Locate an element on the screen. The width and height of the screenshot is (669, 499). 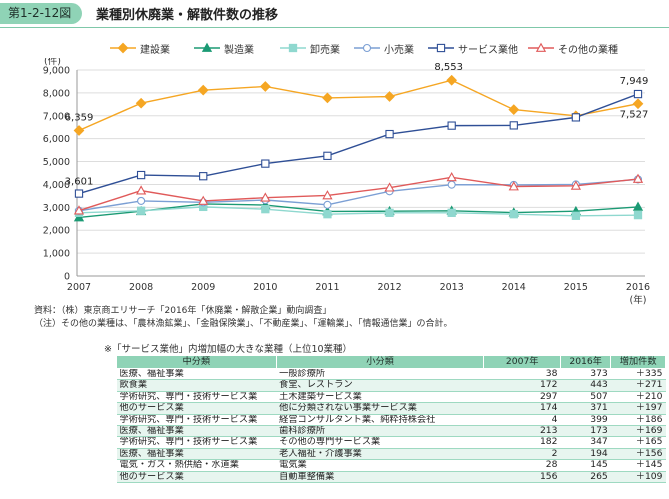
cell-2007: 182 is located at coordinates (522, 442).